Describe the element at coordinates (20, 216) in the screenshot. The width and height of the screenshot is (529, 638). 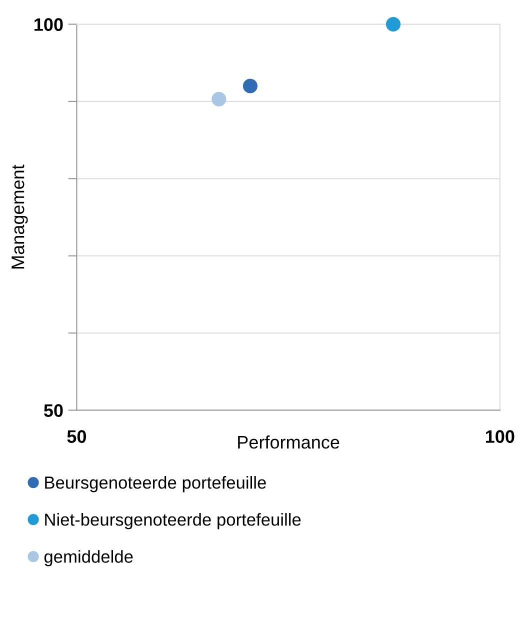
I see `y-axis-title: Management` at that location.